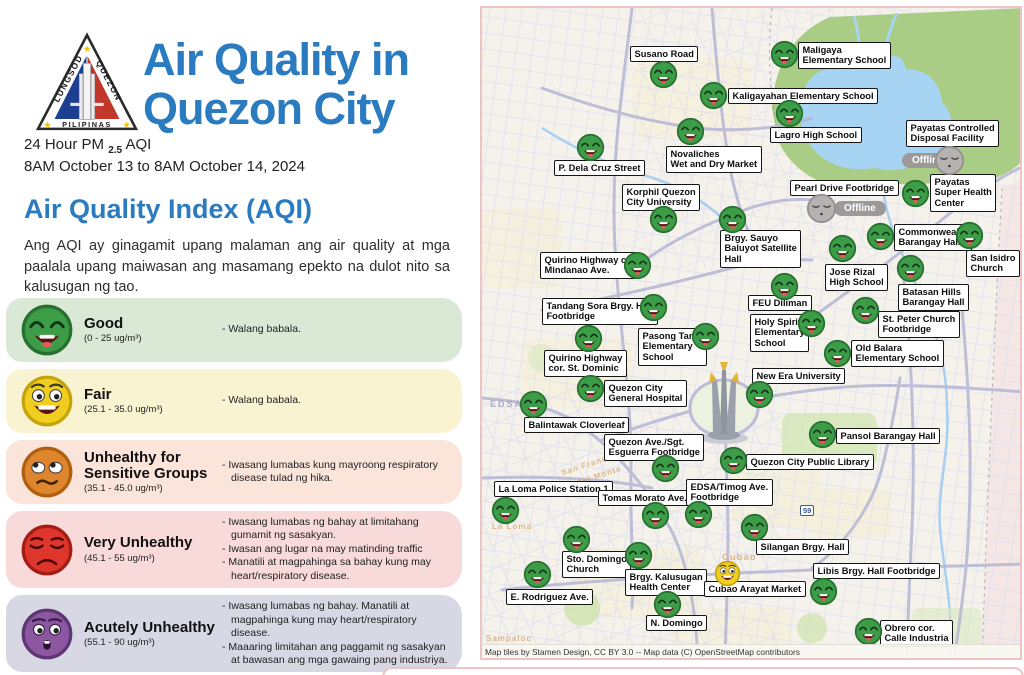  I want to click on map-label: Quezon City Public Library, so click(810, 462).